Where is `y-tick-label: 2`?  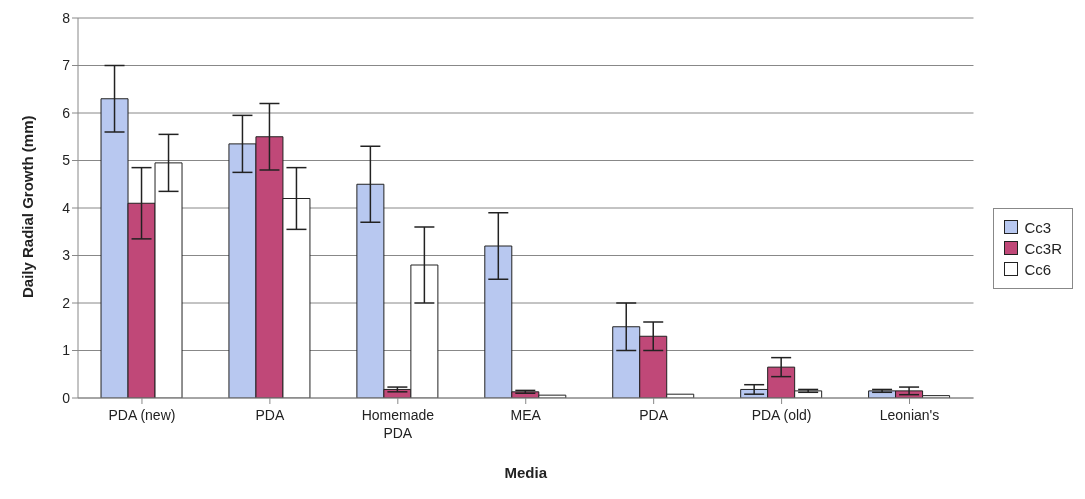 y-tick-label: 2 is located at coordinates (66, 302).